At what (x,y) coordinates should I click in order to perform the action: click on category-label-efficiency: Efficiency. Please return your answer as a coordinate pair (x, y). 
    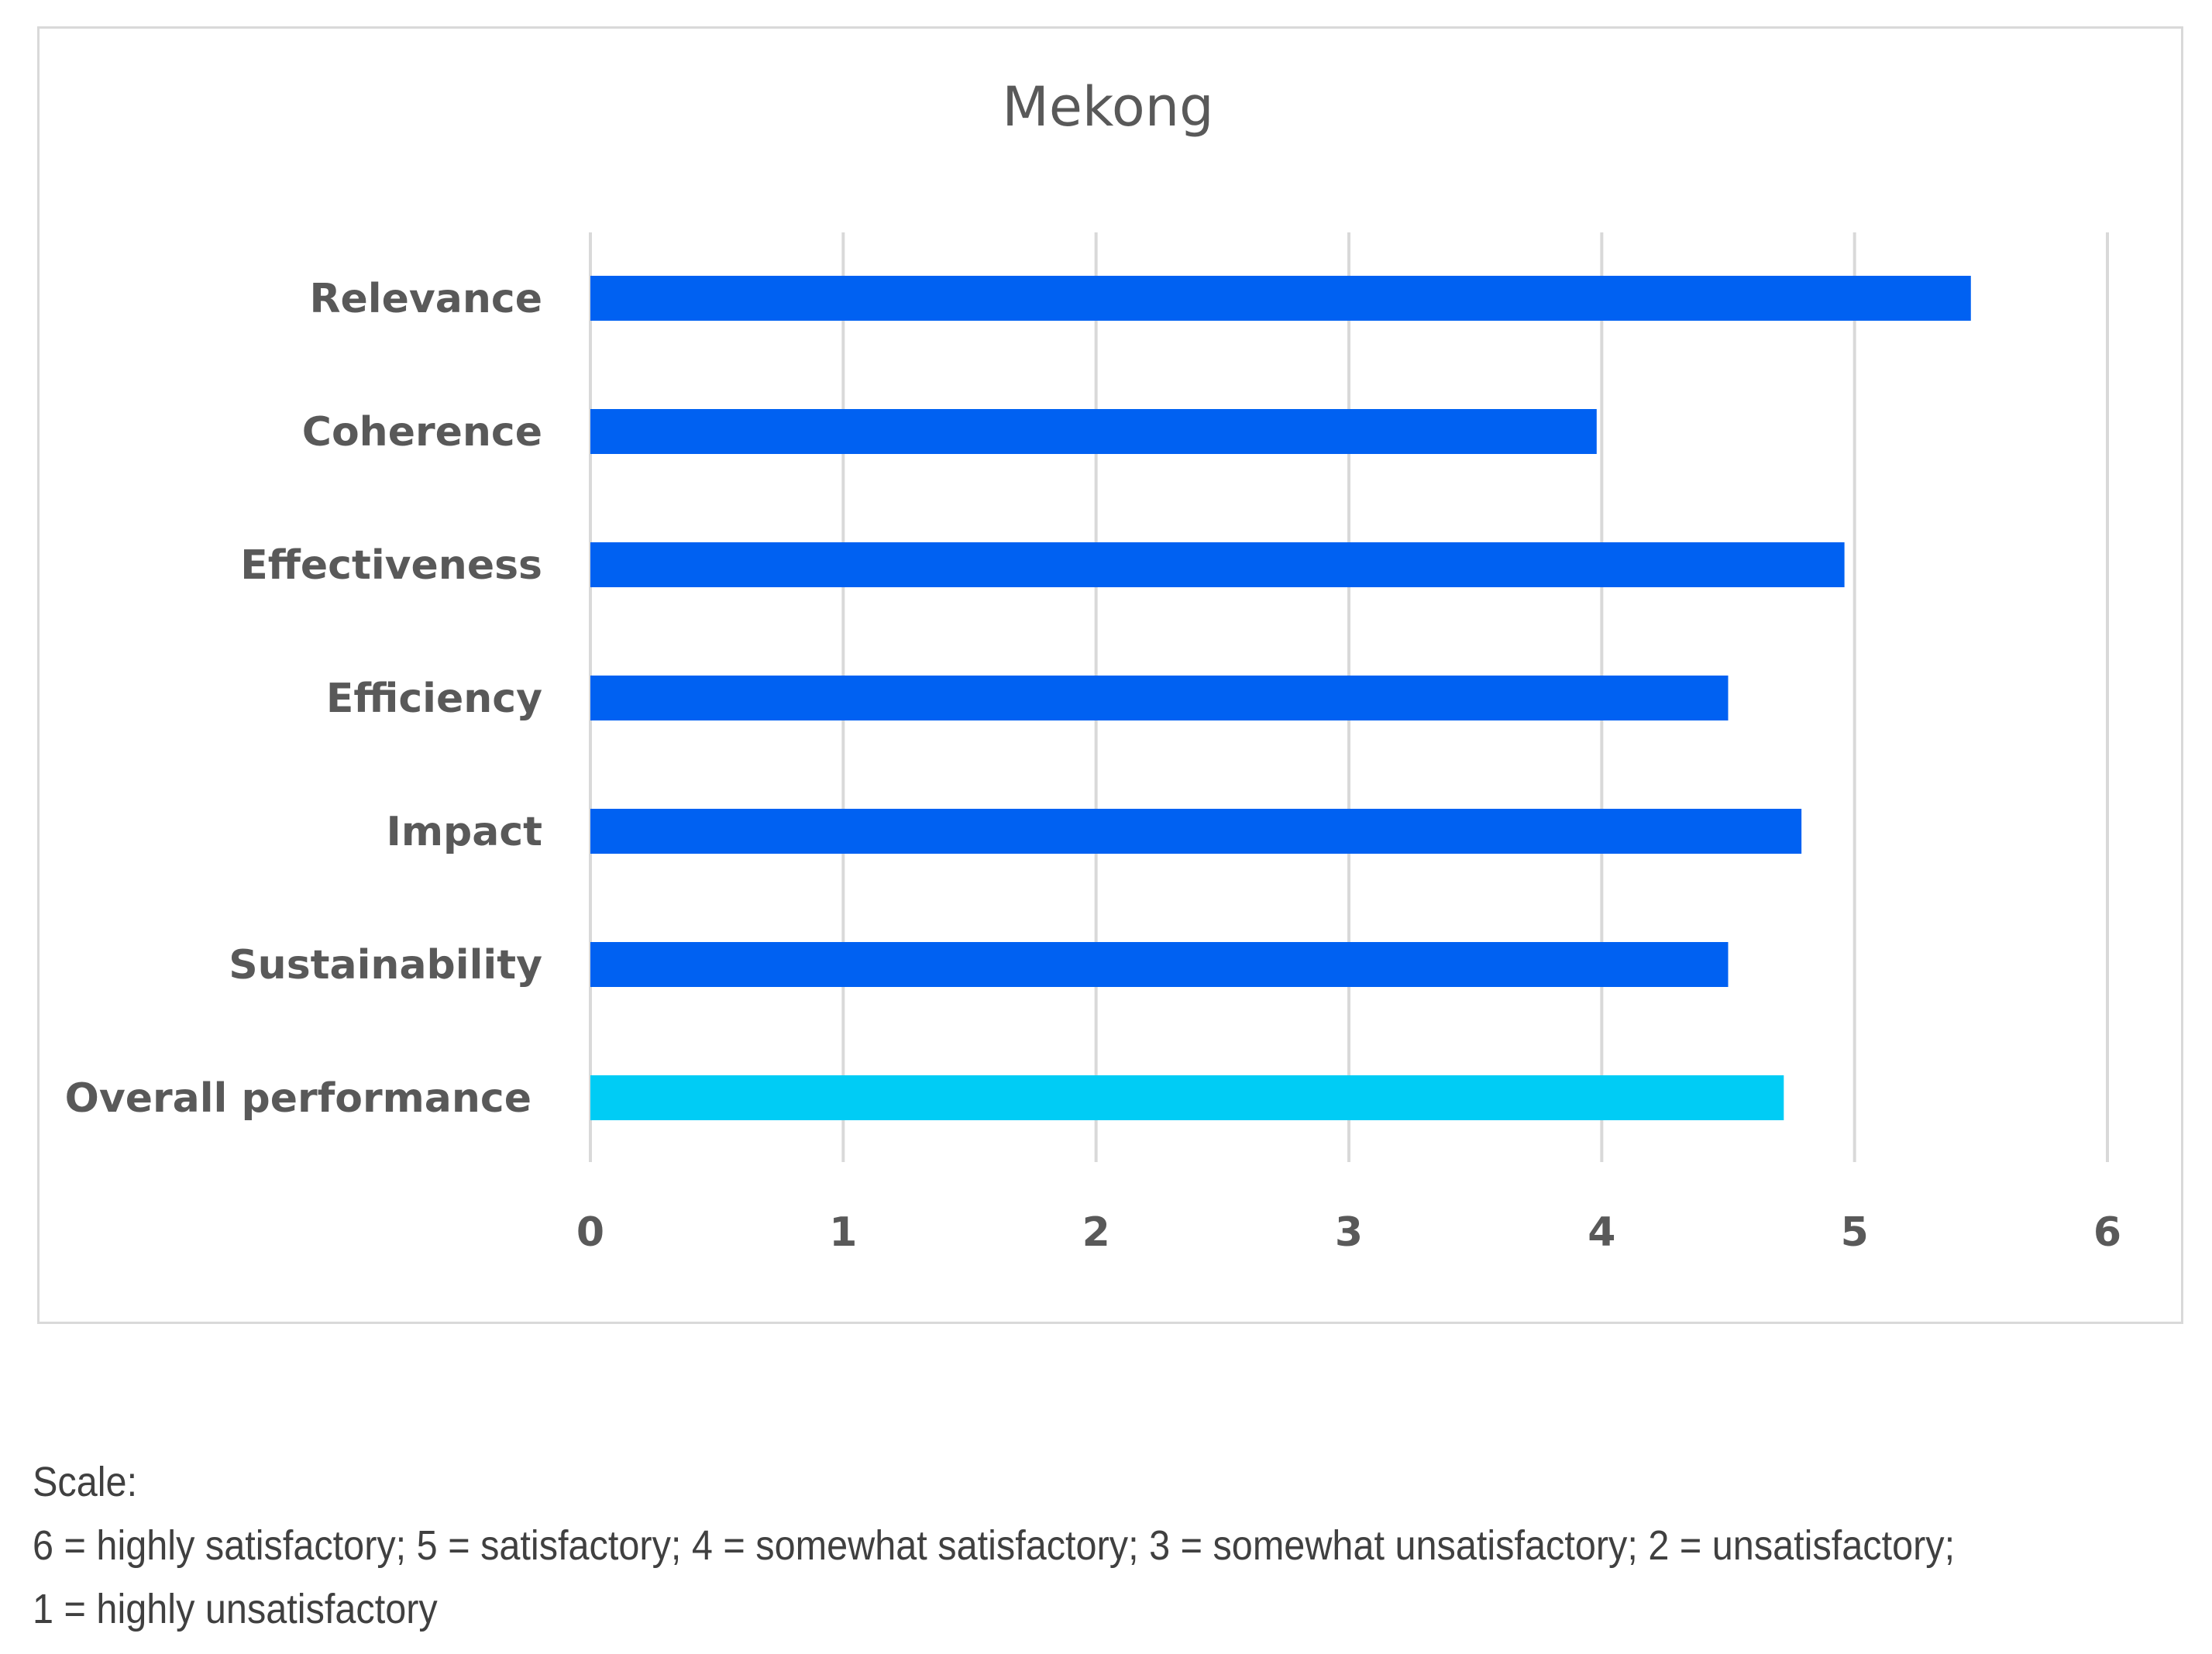
    Looking at the image, I should click on (434, 699).